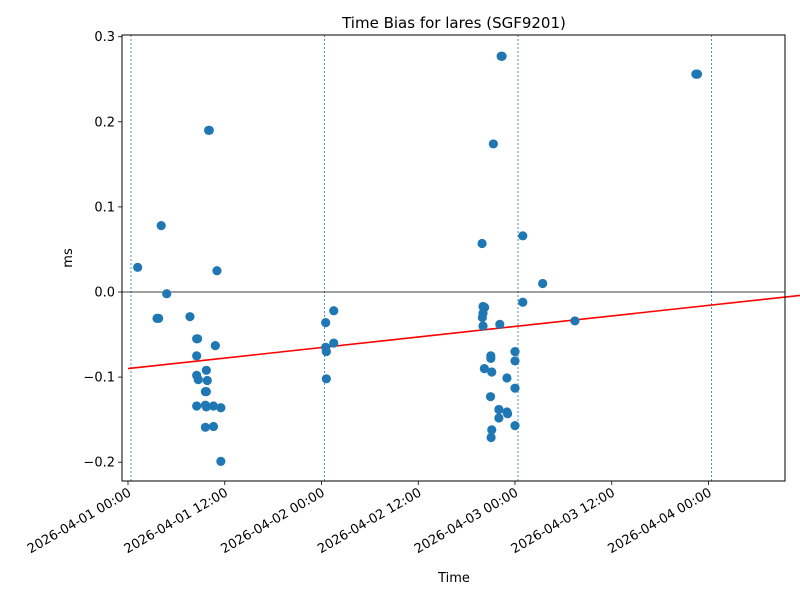 The height and width of the screenshot is (604, 800). I want to click on trend-line, so click(463, 332).